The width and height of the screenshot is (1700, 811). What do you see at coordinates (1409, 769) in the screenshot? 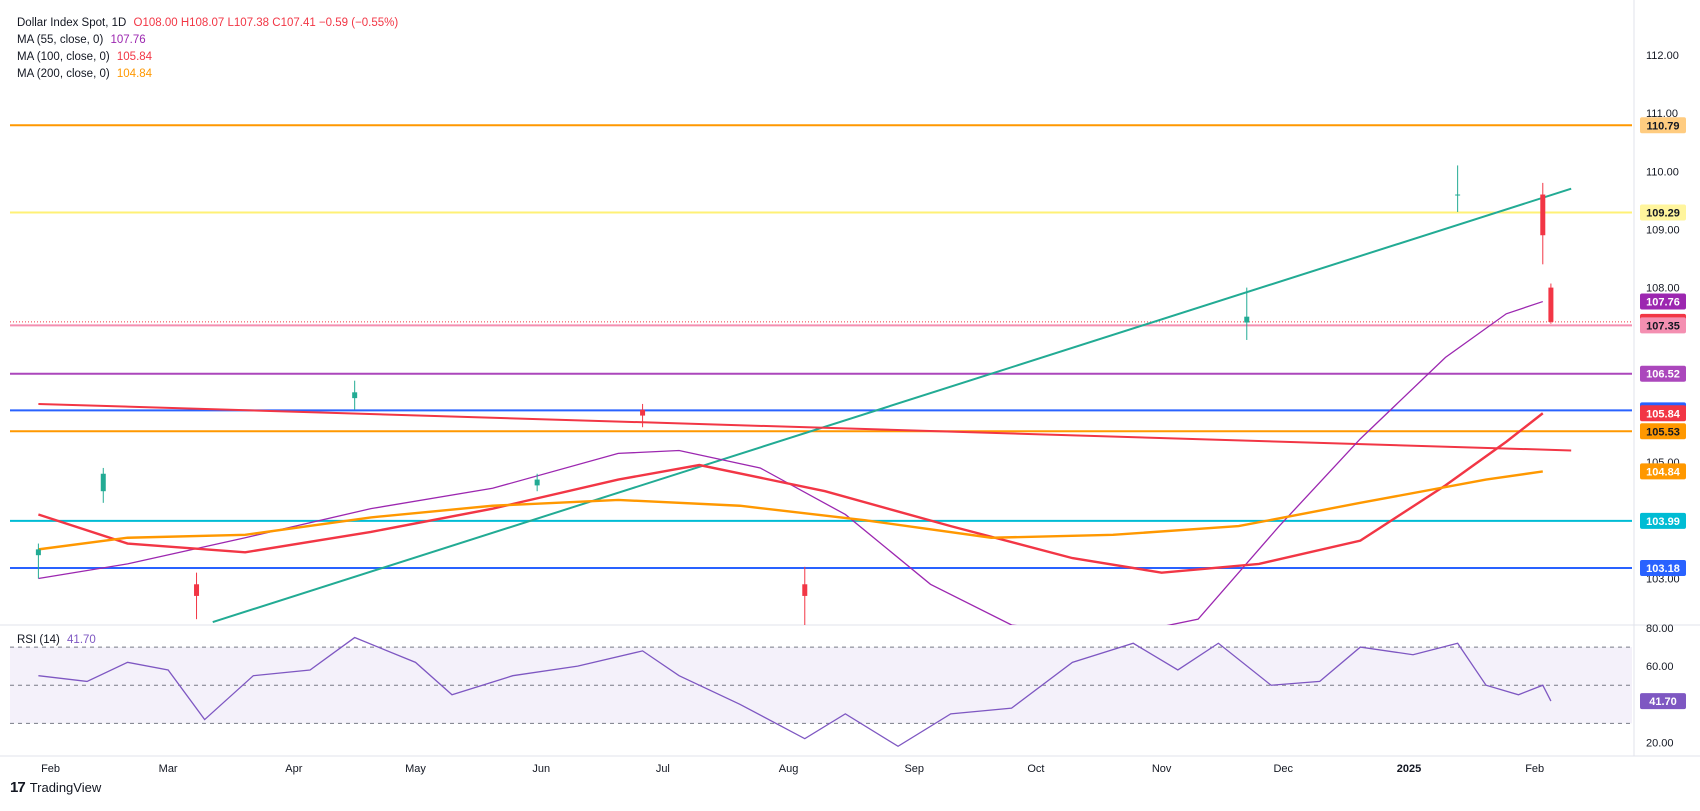
I see `time-tick-label: 2025` at bounding box center [1409, 769].